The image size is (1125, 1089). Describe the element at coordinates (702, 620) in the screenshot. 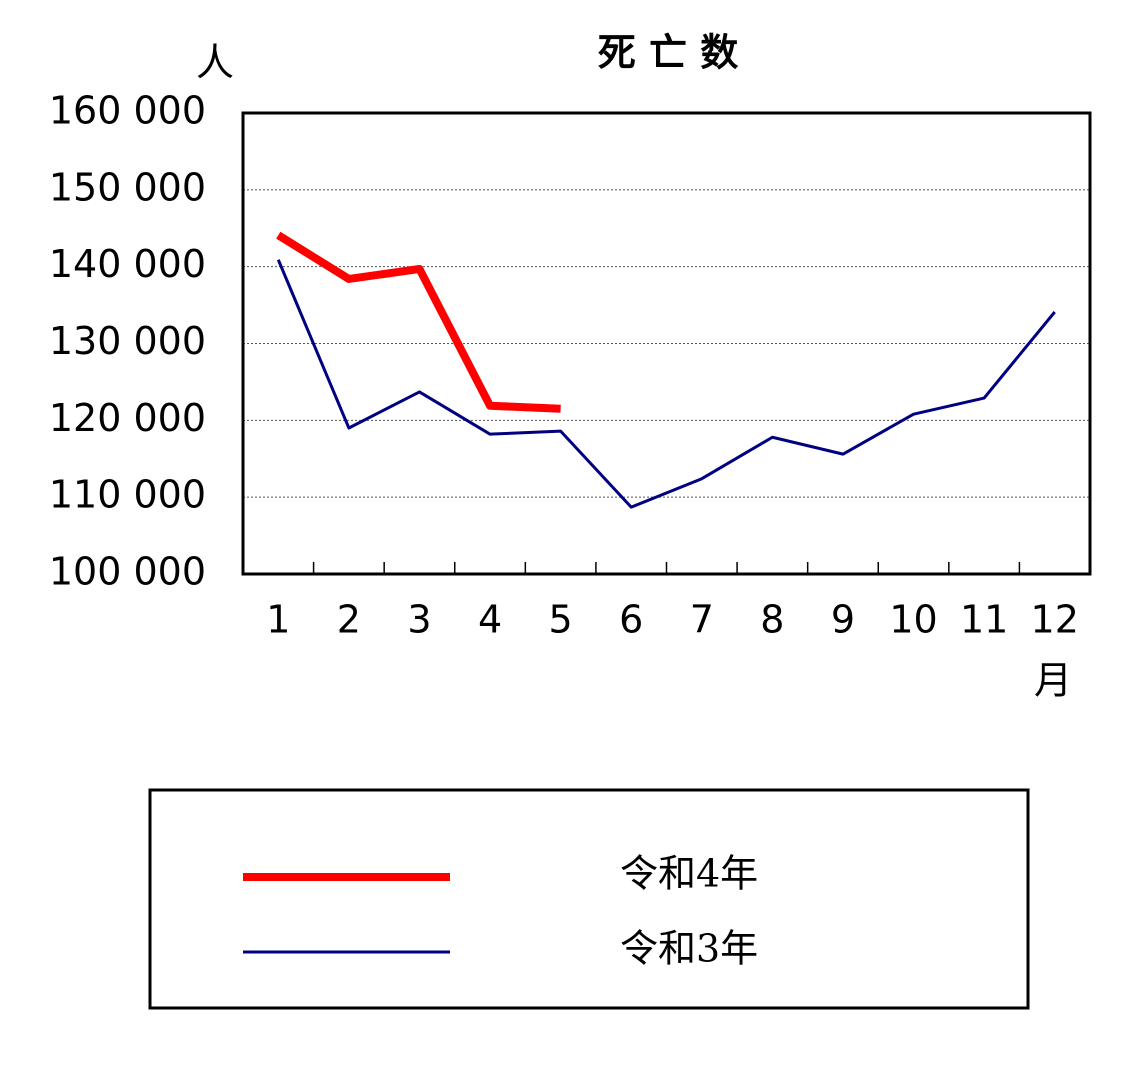

I see `x-tick-label: 7` at that location.